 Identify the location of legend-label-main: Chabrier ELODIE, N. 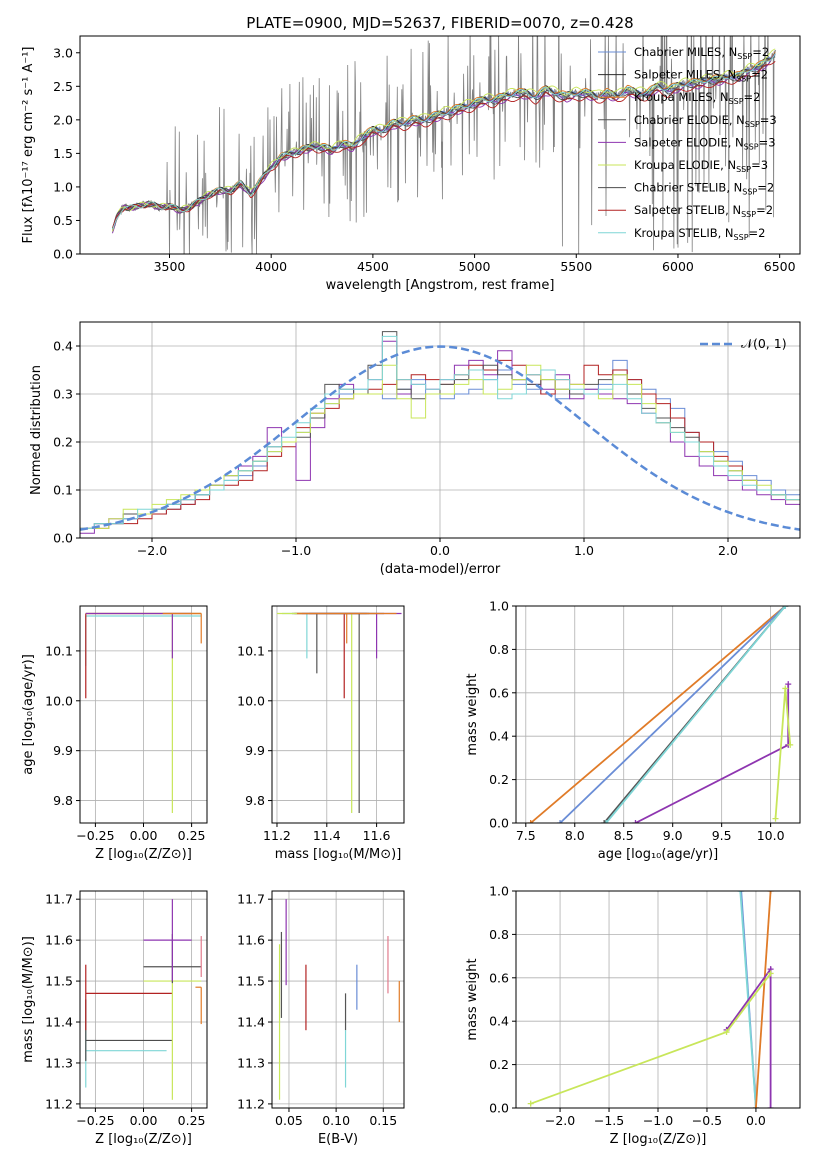
(689, 120).